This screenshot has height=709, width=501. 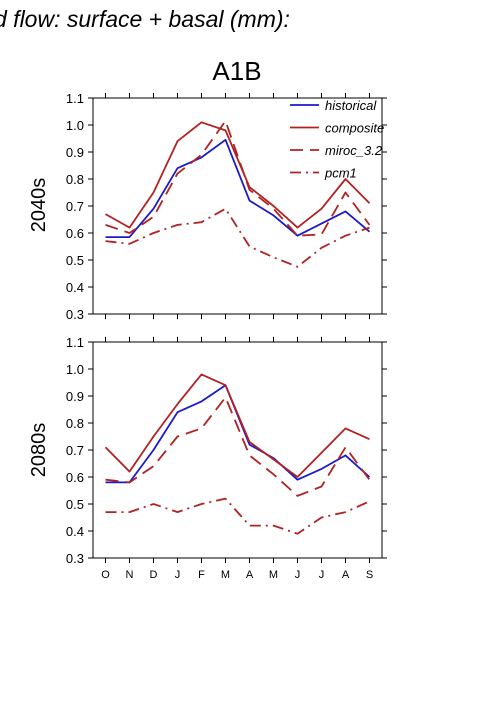 What do you see at coordinates (105, 575) in the screenshot?
I see `x-tick-label: O` at bounding box center [105, 575].